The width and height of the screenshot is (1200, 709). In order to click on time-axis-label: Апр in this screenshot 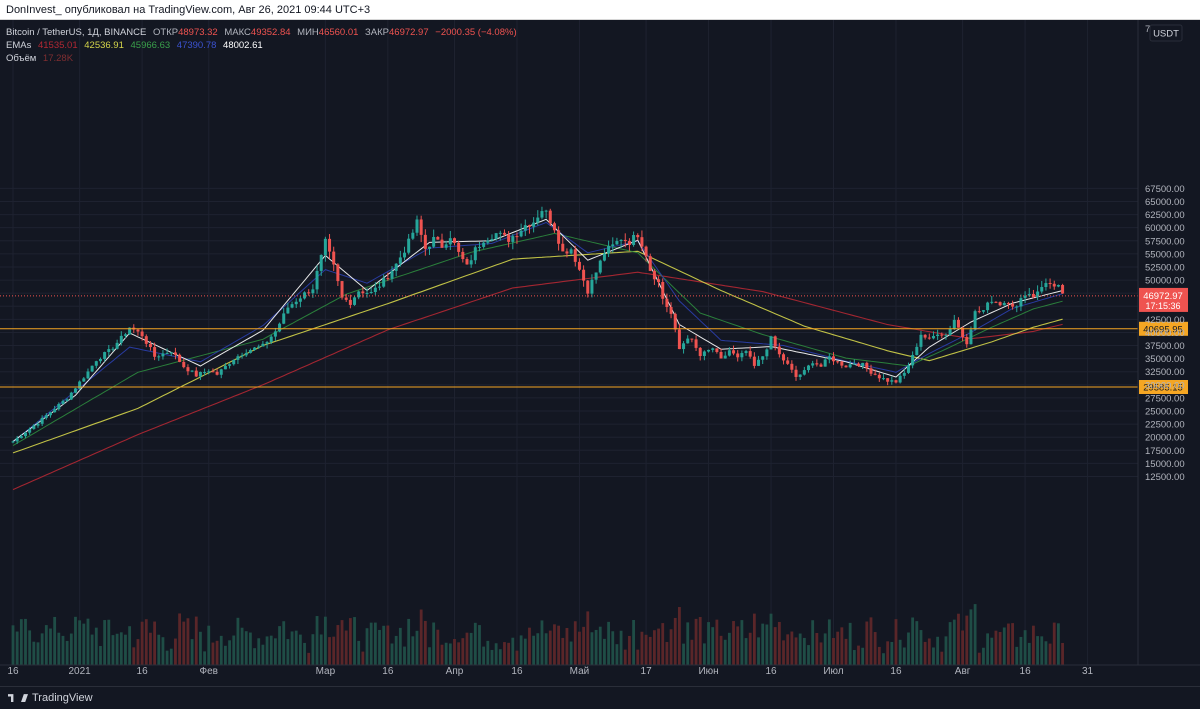, I will do `click(455, 671)`.